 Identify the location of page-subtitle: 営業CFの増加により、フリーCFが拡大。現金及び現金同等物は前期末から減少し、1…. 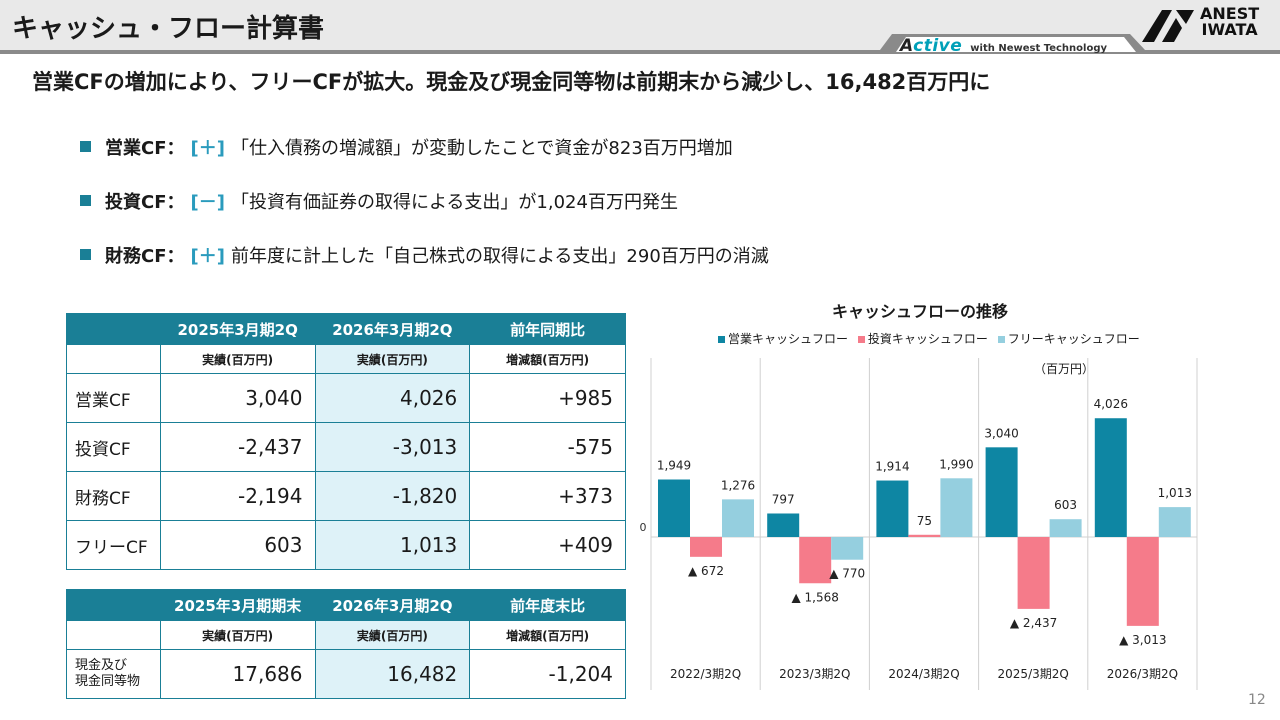
(511, 82).